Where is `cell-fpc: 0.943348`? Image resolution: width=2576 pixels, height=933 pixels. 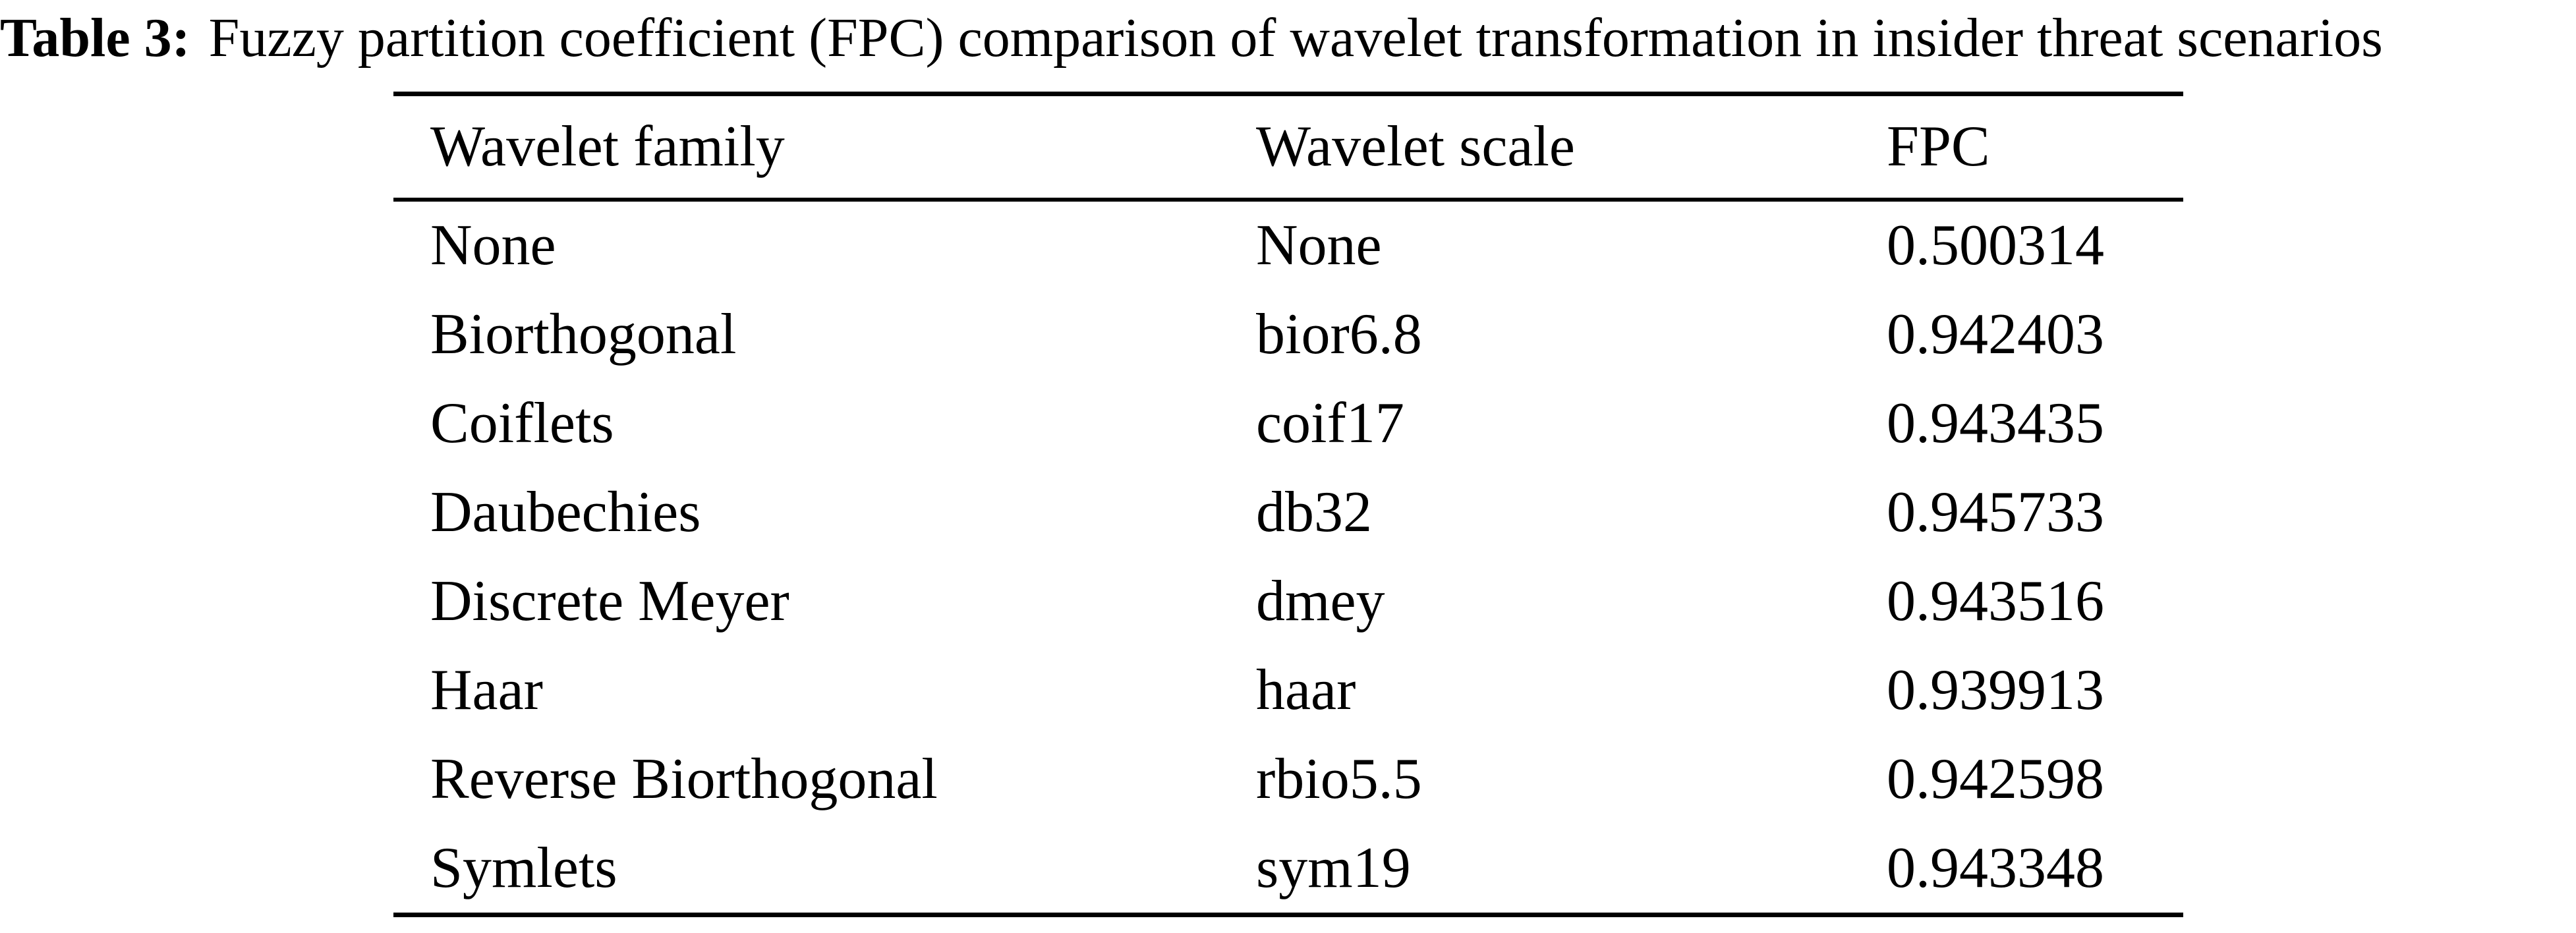
cell-fpc: 0.943348 is located at coordinates (1996, 867).